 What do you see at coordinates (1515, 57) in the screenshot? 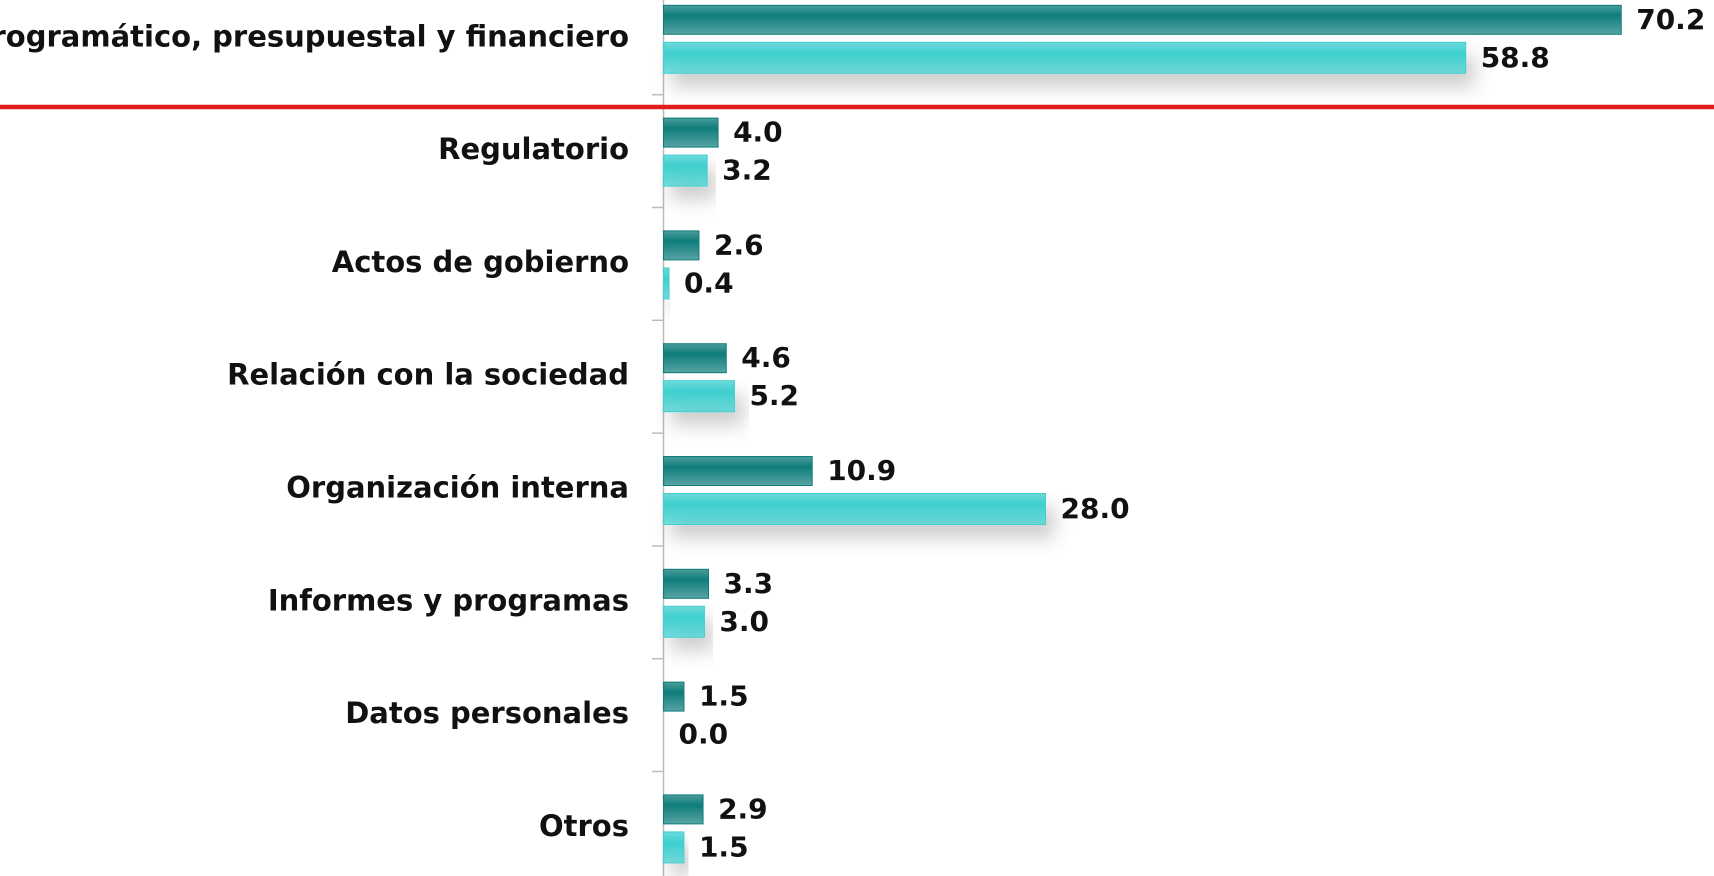
I see `value-label: 58.8` at bounding box center [1515, 57].